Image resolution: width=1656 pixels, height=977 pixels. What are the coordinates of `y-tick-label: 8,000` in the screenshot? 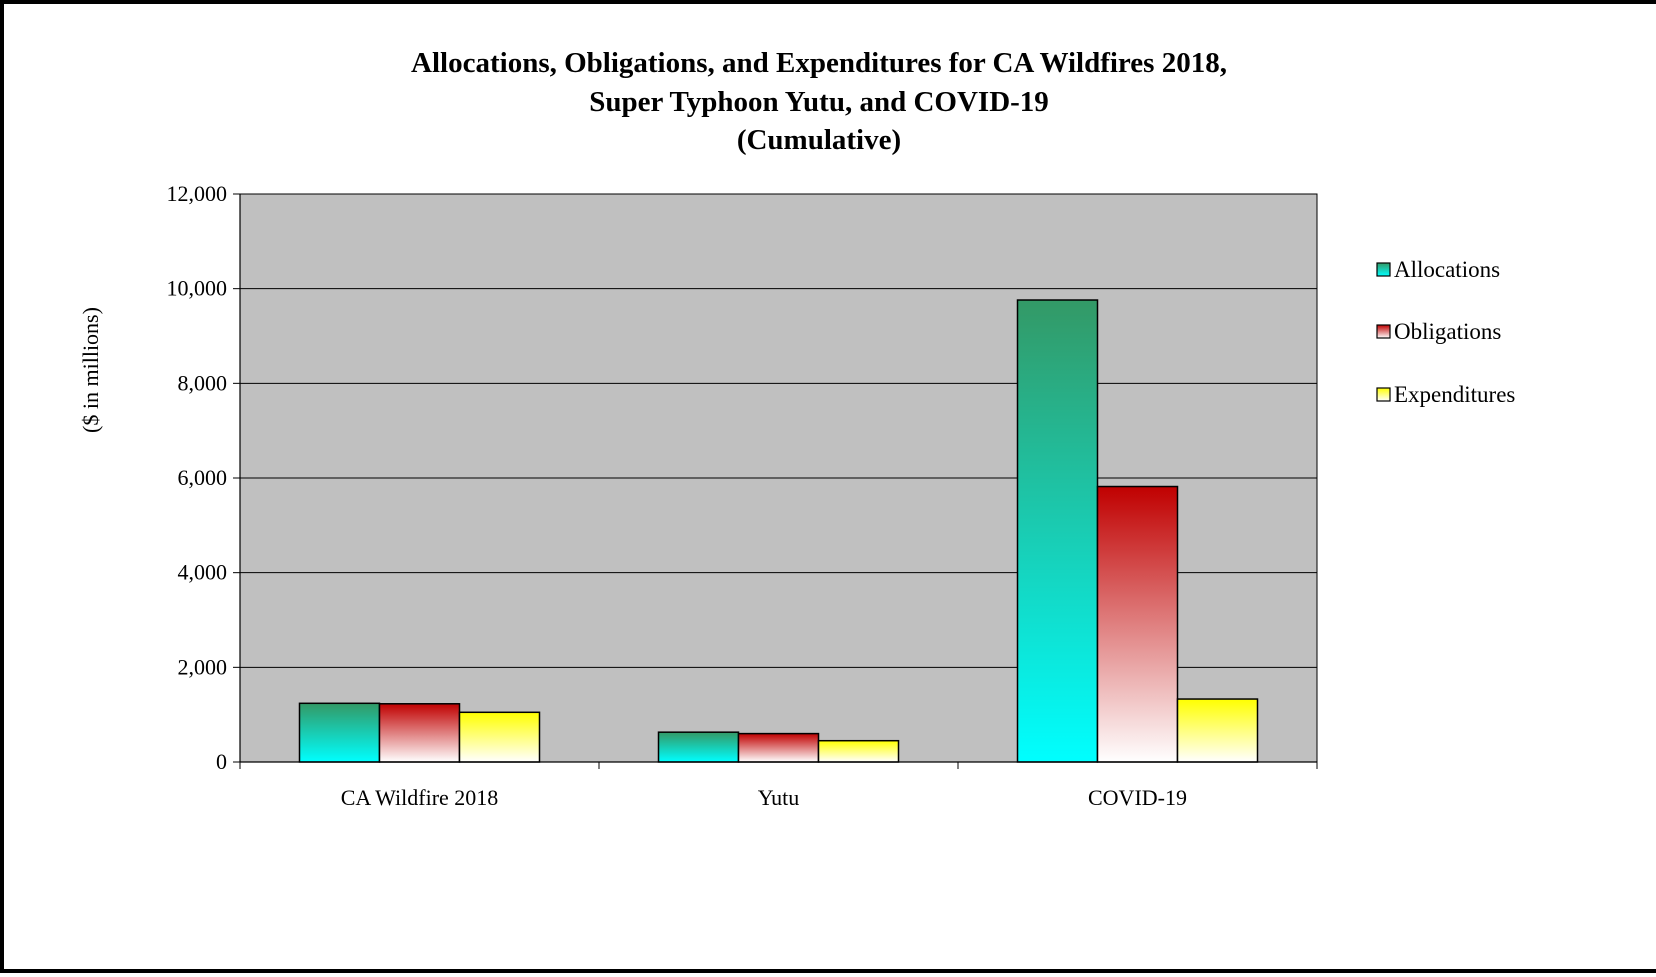 It's located at (203, 382).